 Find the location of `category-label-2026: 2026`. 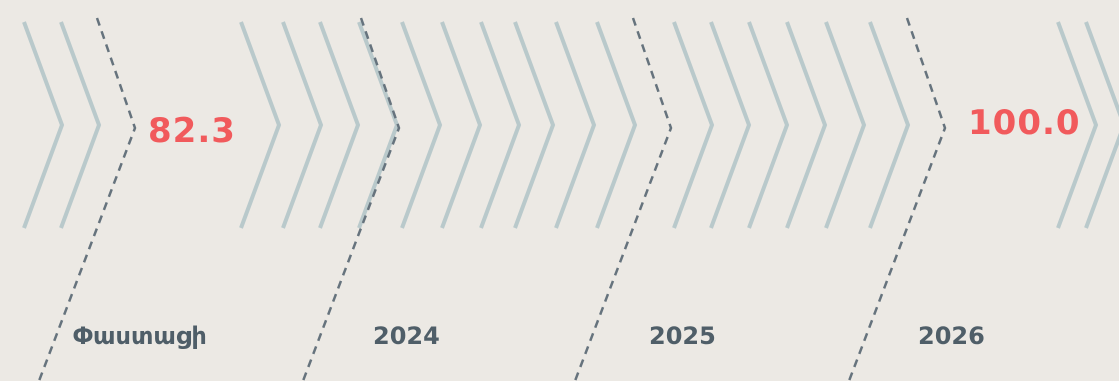

category-label-2026: 2026 is located at coordinates (951, 336).